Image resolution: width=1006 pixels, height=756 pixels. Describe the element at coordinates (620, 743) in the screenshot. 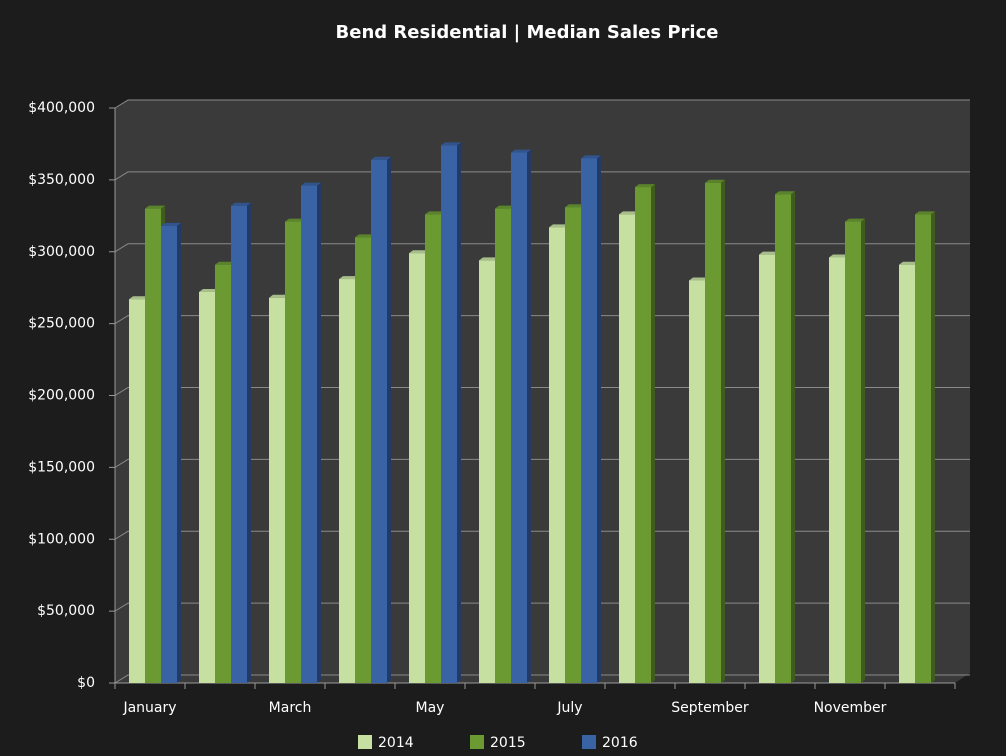

I see `legend-label: 2016` at that location.